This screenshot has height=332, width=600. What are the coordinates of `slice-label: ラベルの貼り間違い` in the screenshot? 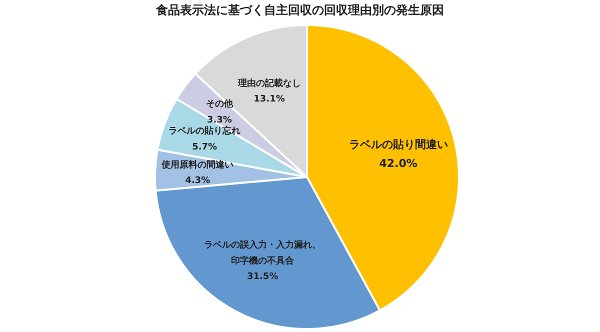 It's located at (398, 144).